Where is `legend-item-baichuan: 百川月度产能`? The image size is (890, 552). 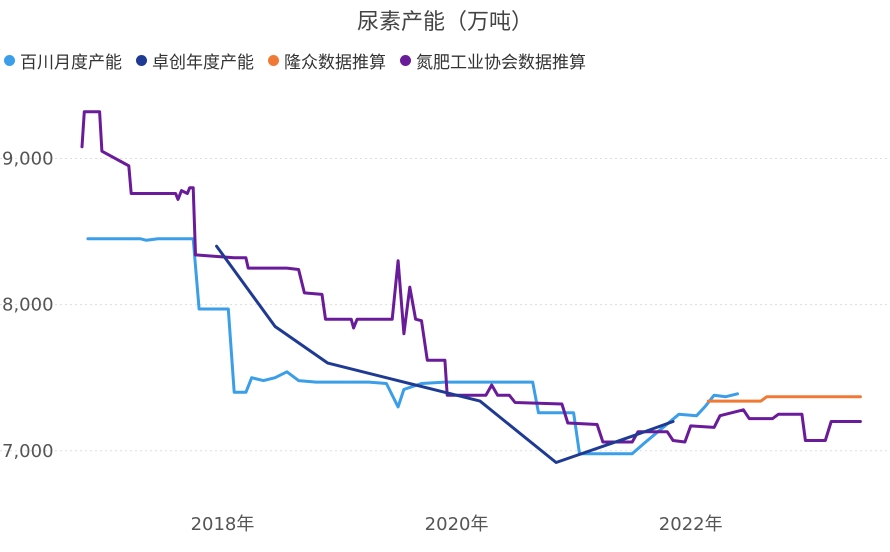 legend-item-baichuan: 百川月度产能 is located at coordinates (63, 60).